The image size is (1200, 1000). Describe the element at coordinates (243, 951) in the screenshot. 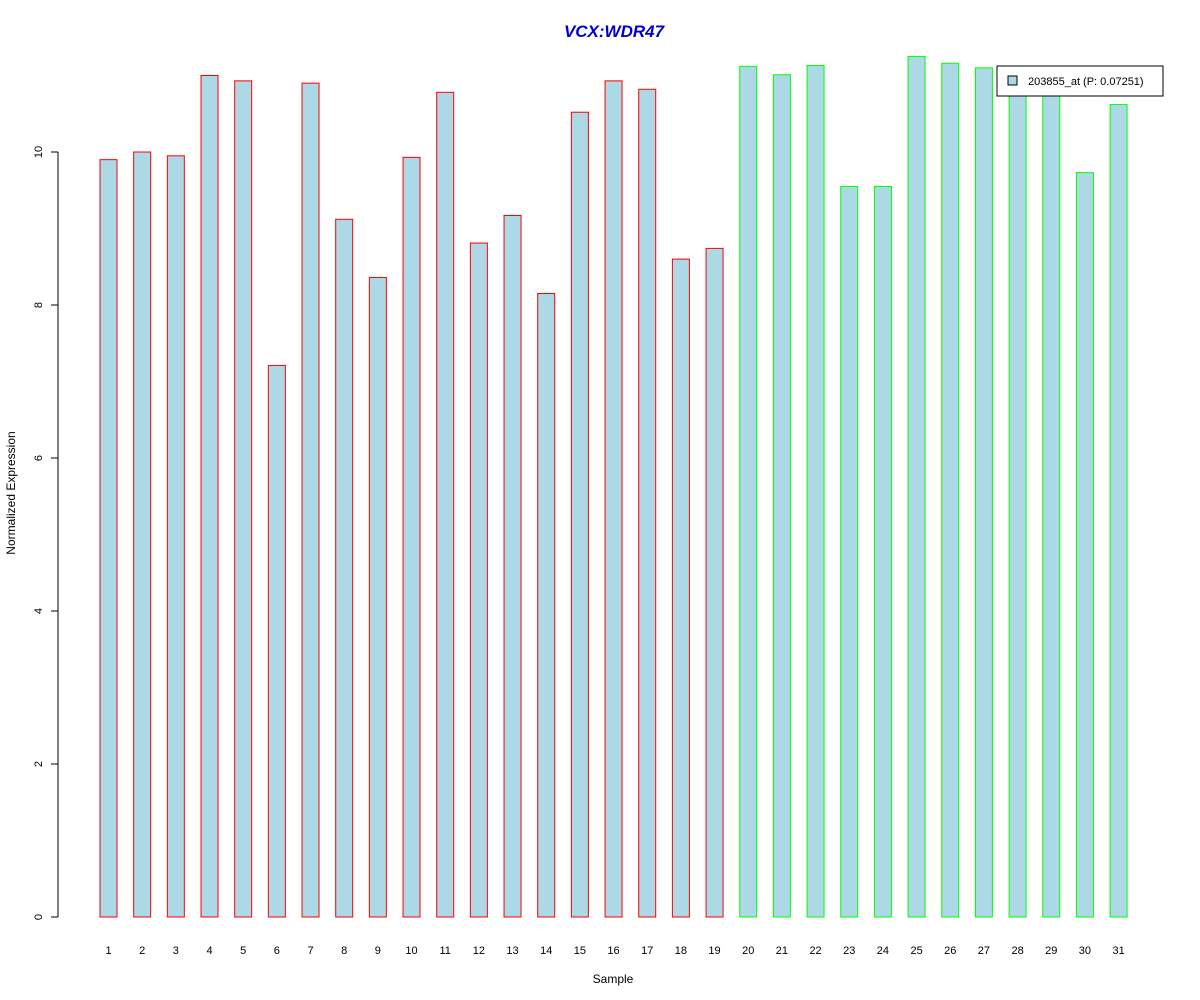

I see `x-tick-label: 5` at that location.